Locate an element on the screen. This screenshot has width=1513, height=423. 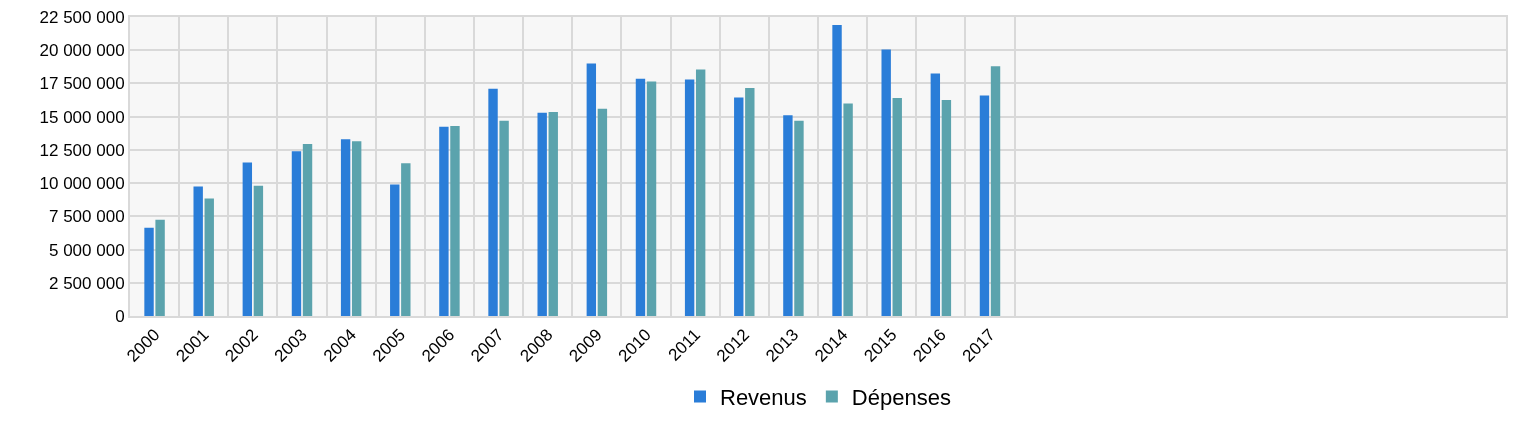
y-tick-label: 7 500 000 is located at coordinates (86, 217).